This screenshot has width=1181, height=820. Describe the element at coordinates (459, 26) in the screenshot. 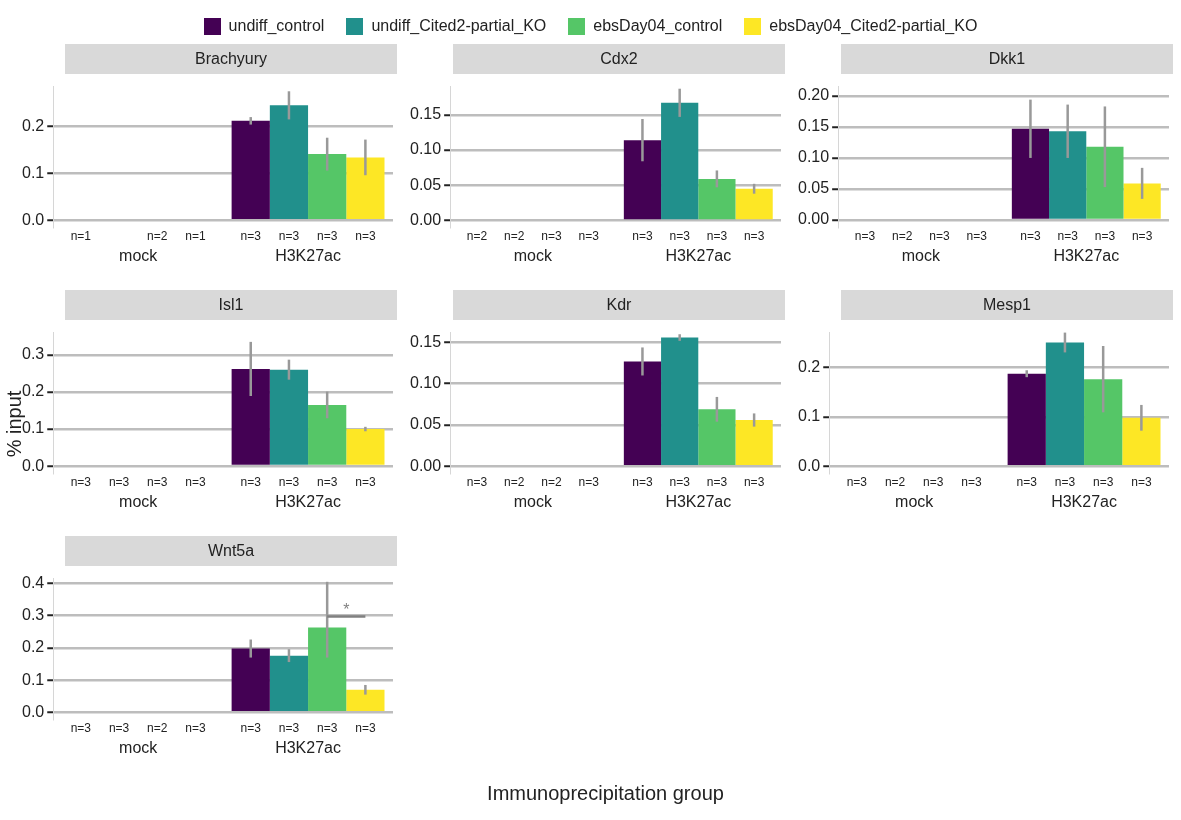

I see `legend-label: undiff_Cited2-partial_KO` at that location.